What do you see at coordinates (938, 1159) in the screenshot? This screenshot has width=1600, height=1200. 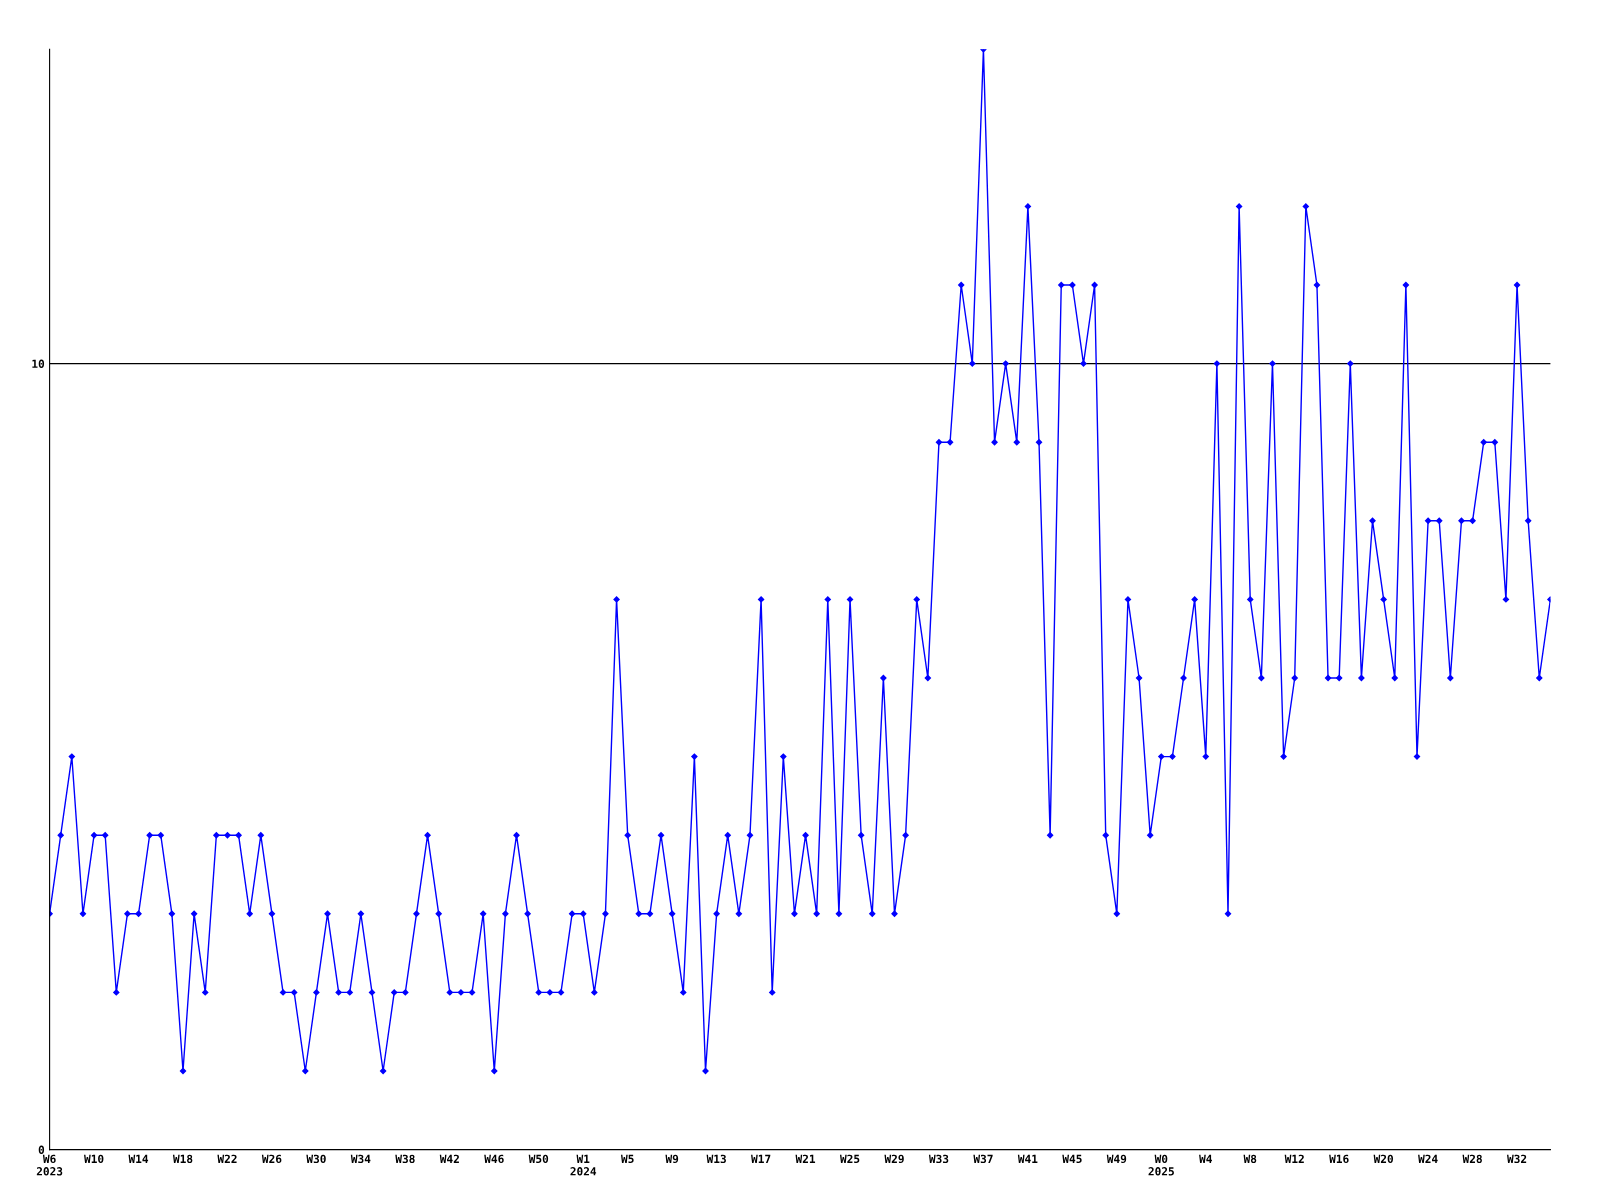 I see `x-tick-label: W33` at bounding box center [938, 1159].